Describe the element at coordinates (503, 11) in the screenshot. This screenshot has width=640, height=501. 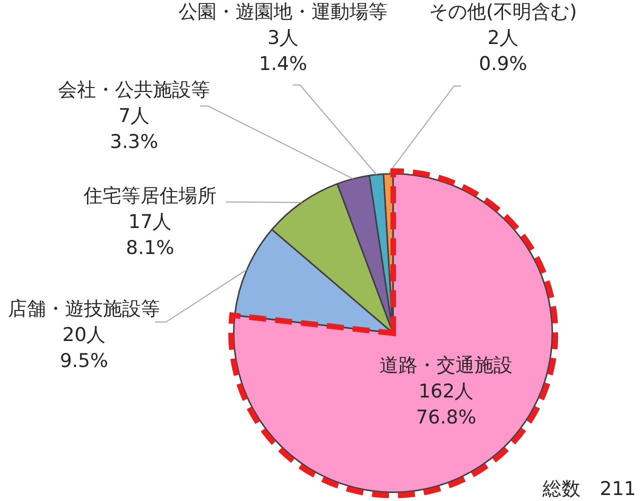
I see `slice-label: その他(不明含む)` at that location.